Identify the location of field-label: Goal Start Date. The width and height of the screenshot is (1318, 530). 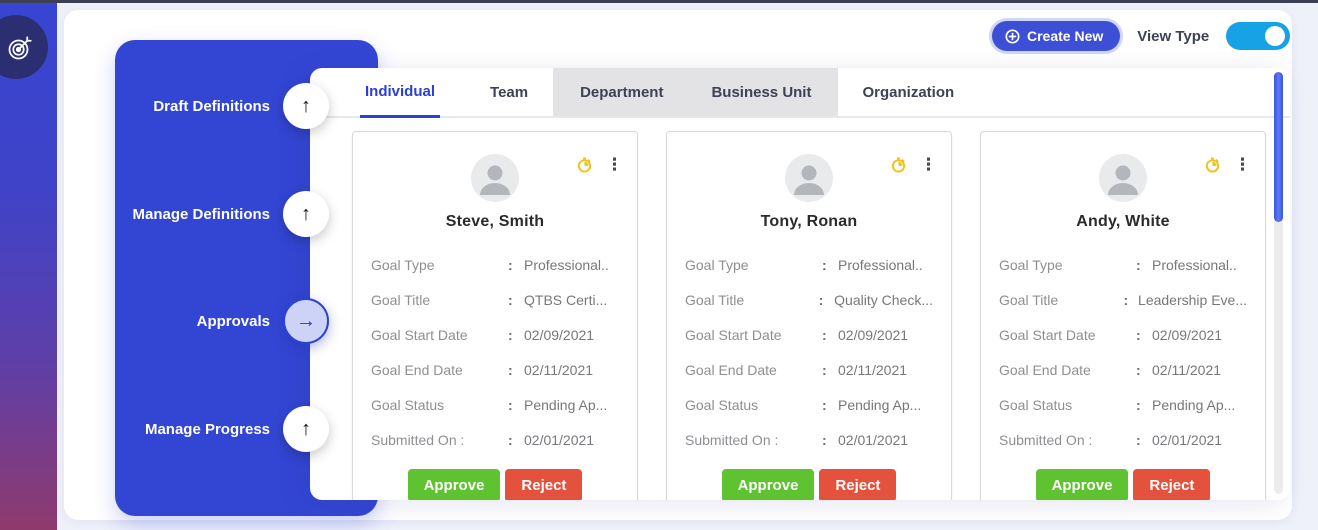
(733, 334).